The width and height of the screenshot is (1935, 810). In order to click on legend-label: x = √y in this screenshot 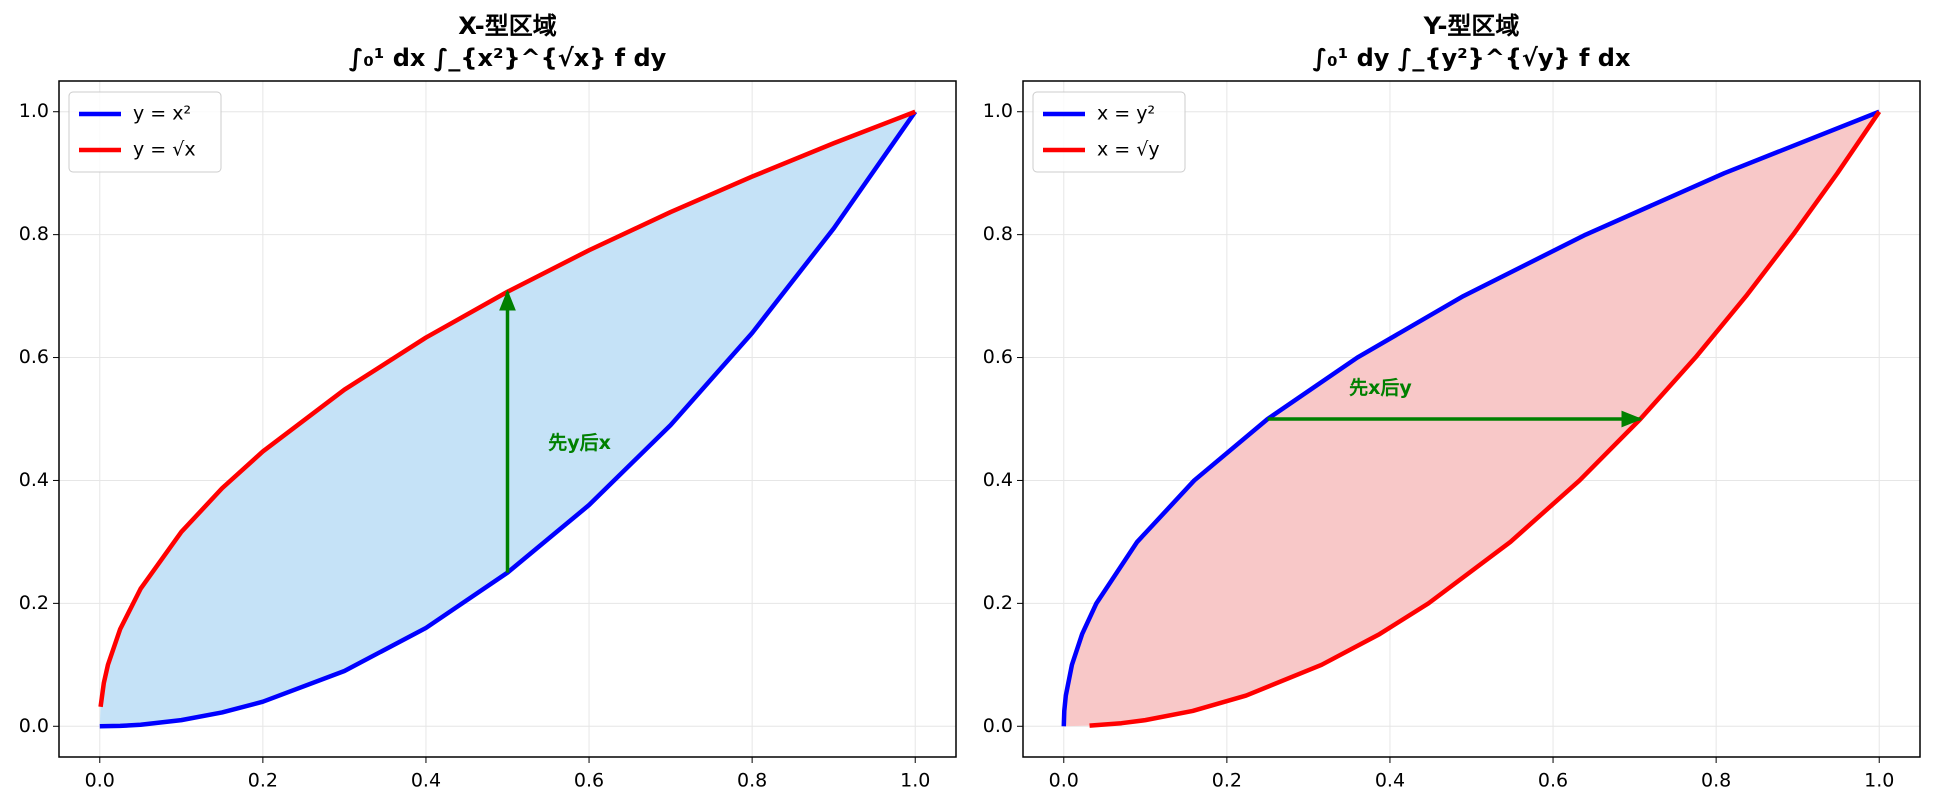, I will do `click(1128, 150)`.